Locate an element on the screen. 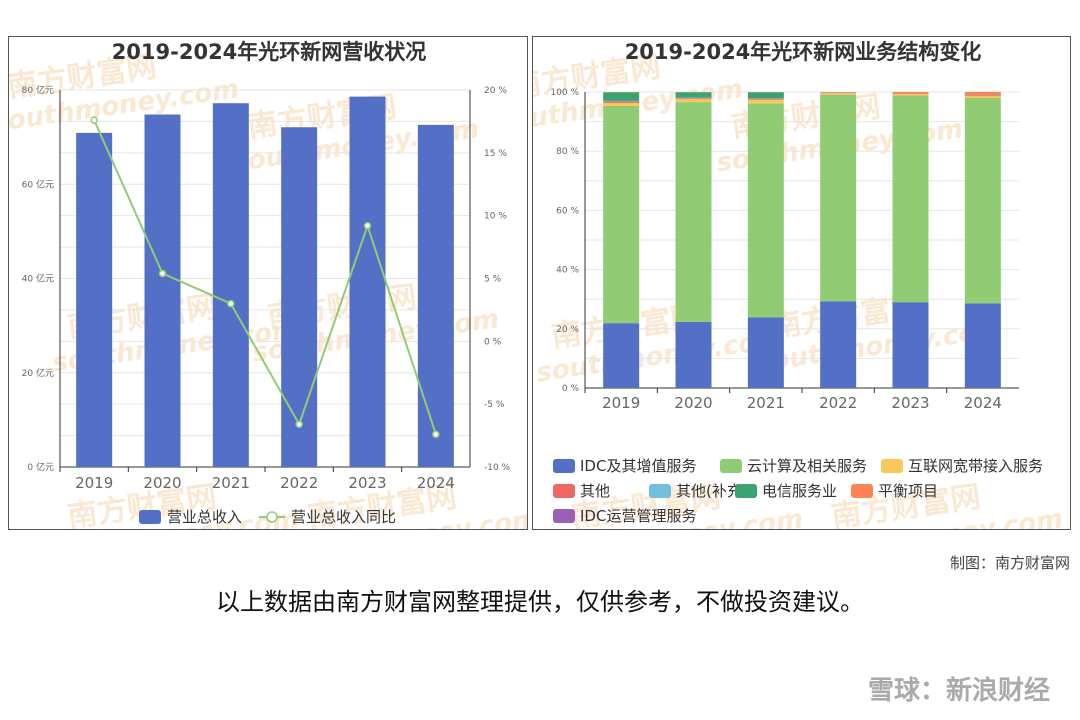 The width and height of the screenshot is (1080, 720). legend-label: IDC运营管理服务 is located at coordinates (638, 516).